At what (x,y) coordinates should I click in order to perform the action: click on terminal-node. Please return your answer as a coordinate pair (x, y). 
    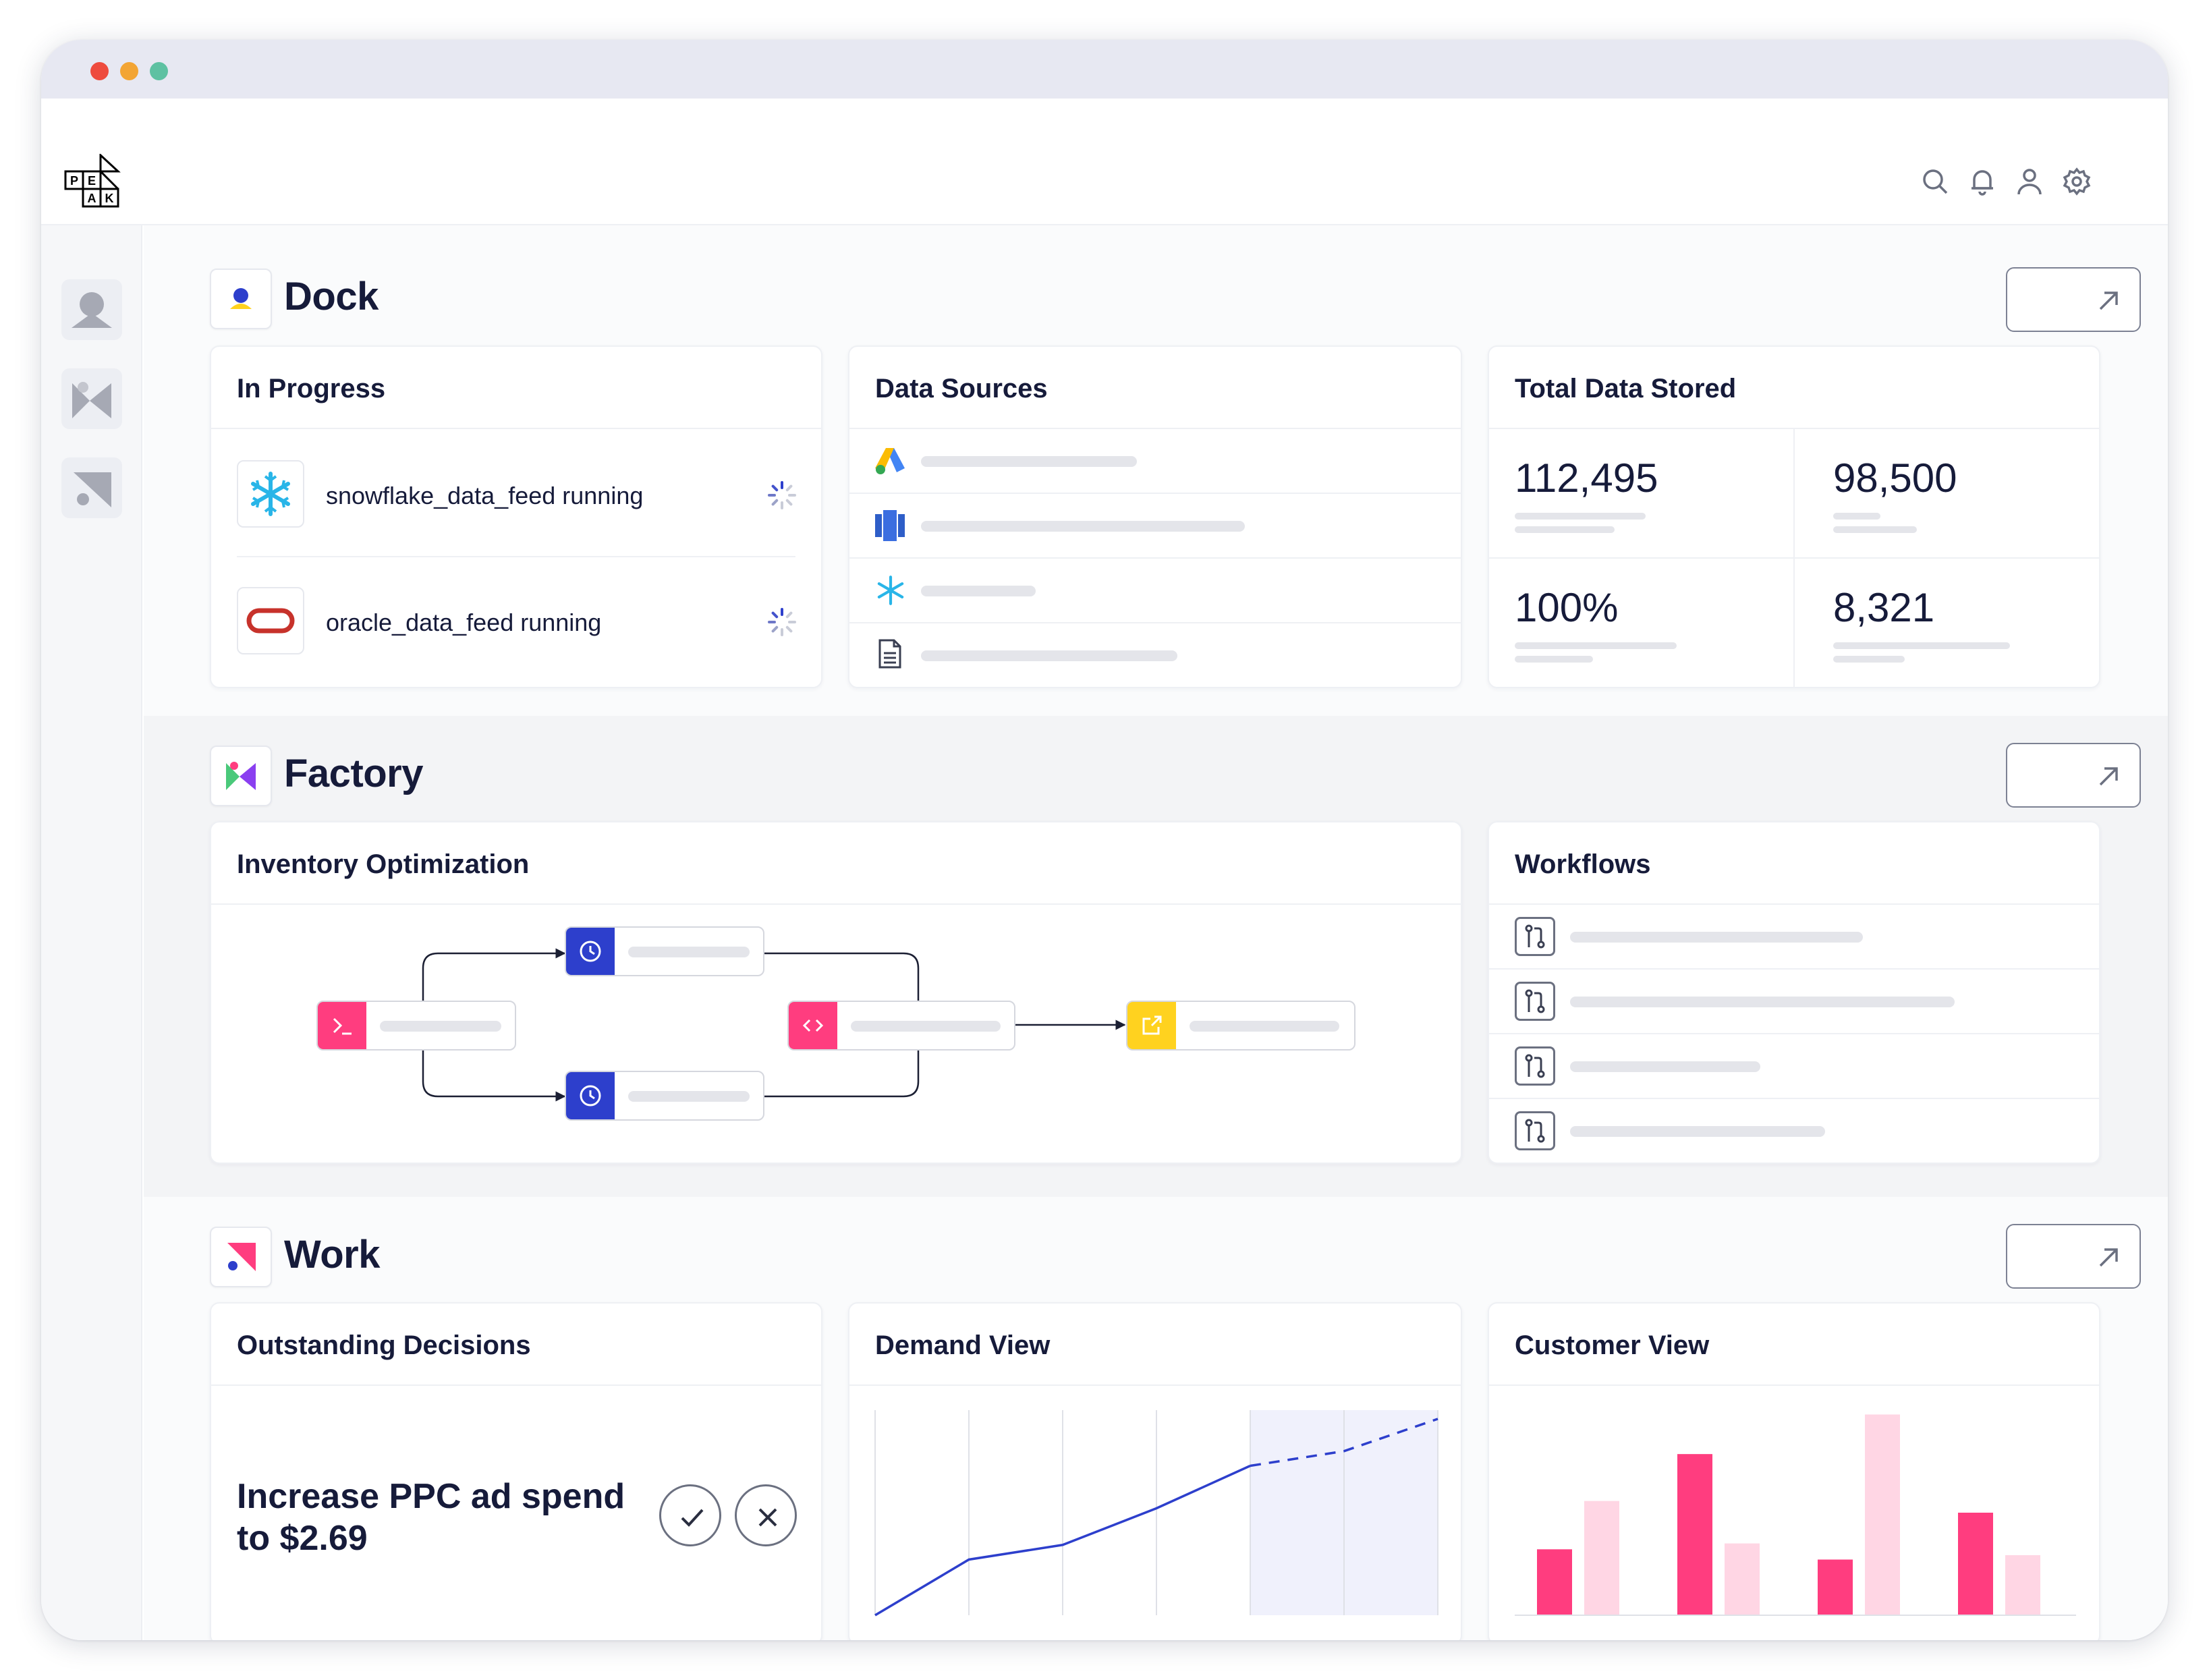
    Looking at the image, I should click on (416, 1026).